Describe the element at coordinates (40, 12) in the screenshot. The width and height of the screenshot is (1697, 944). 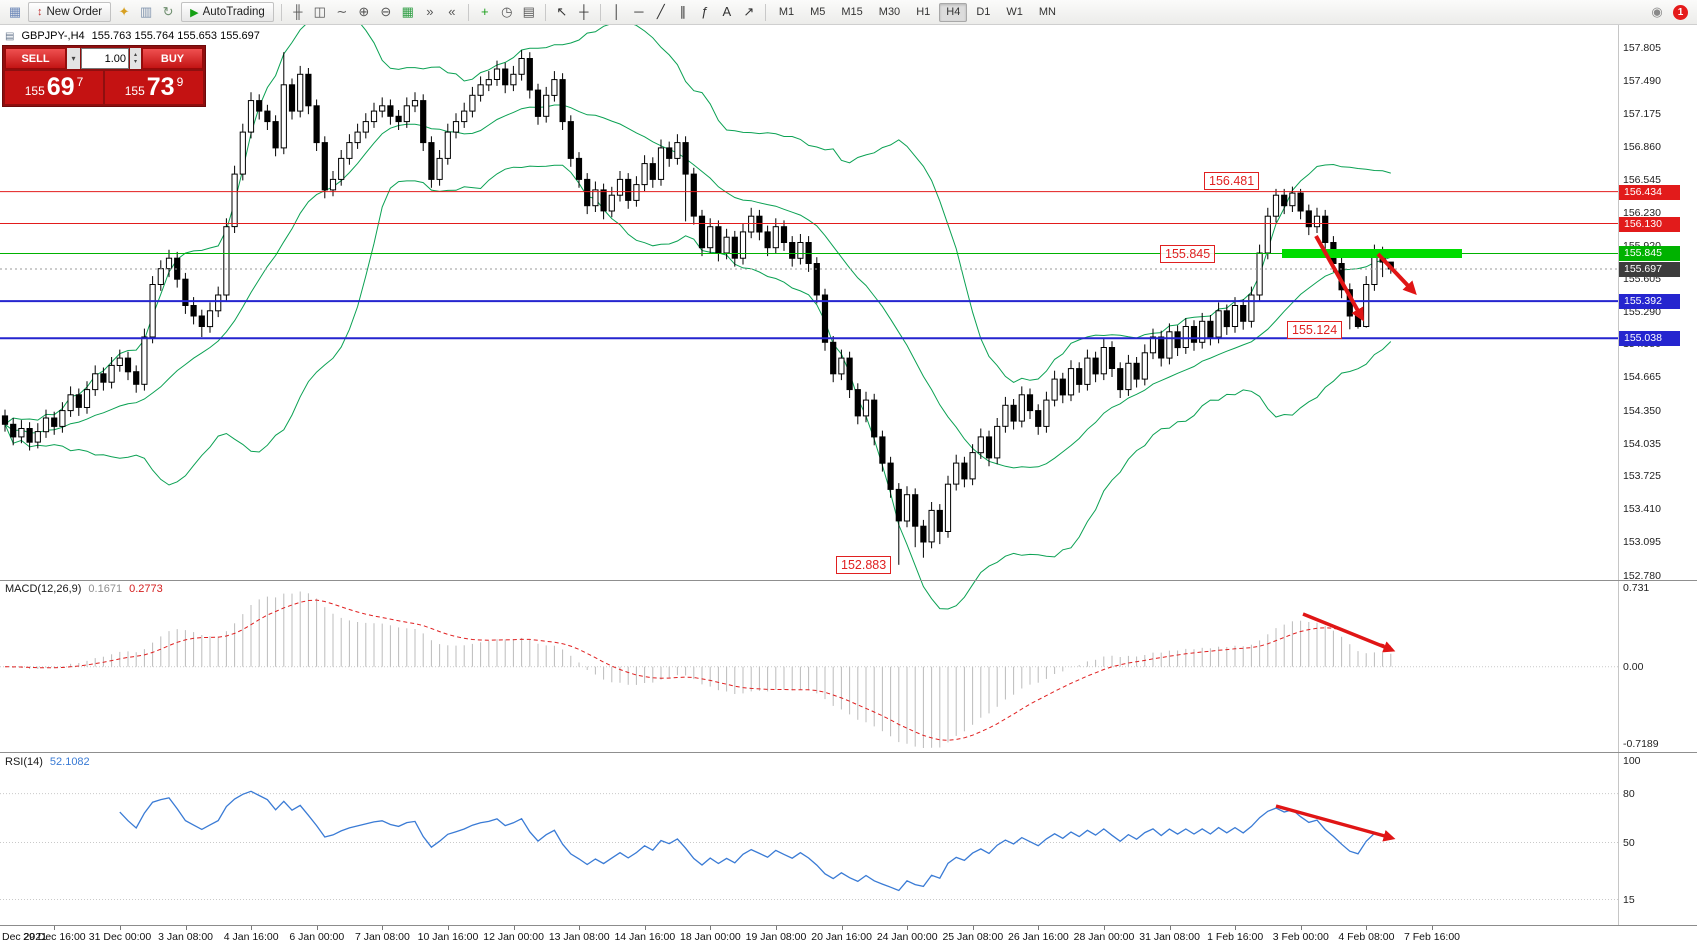
I see `new-order-button-icon: ↕` at that location.